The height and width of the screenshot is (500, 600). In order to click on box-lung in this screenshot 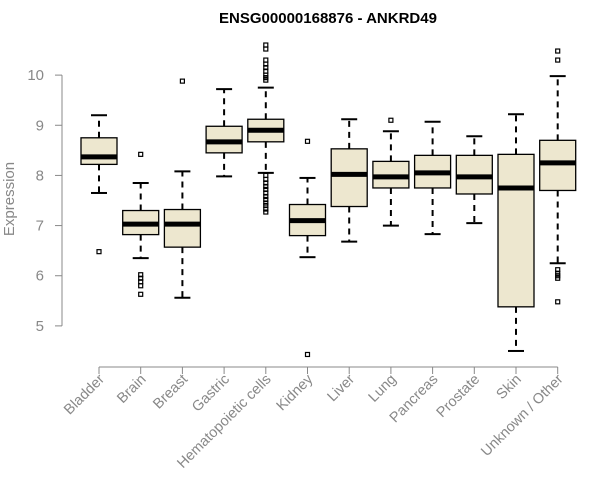, I will do `click(391, 172)`.